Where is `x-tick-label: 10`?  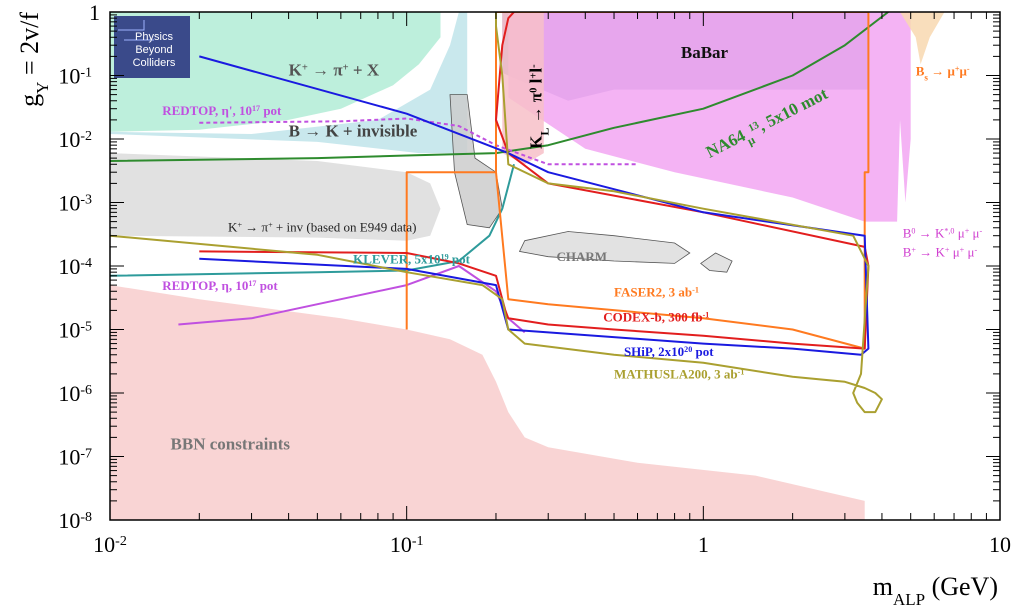
x-tick-label: 10 is located at coordinates (1000, 544).